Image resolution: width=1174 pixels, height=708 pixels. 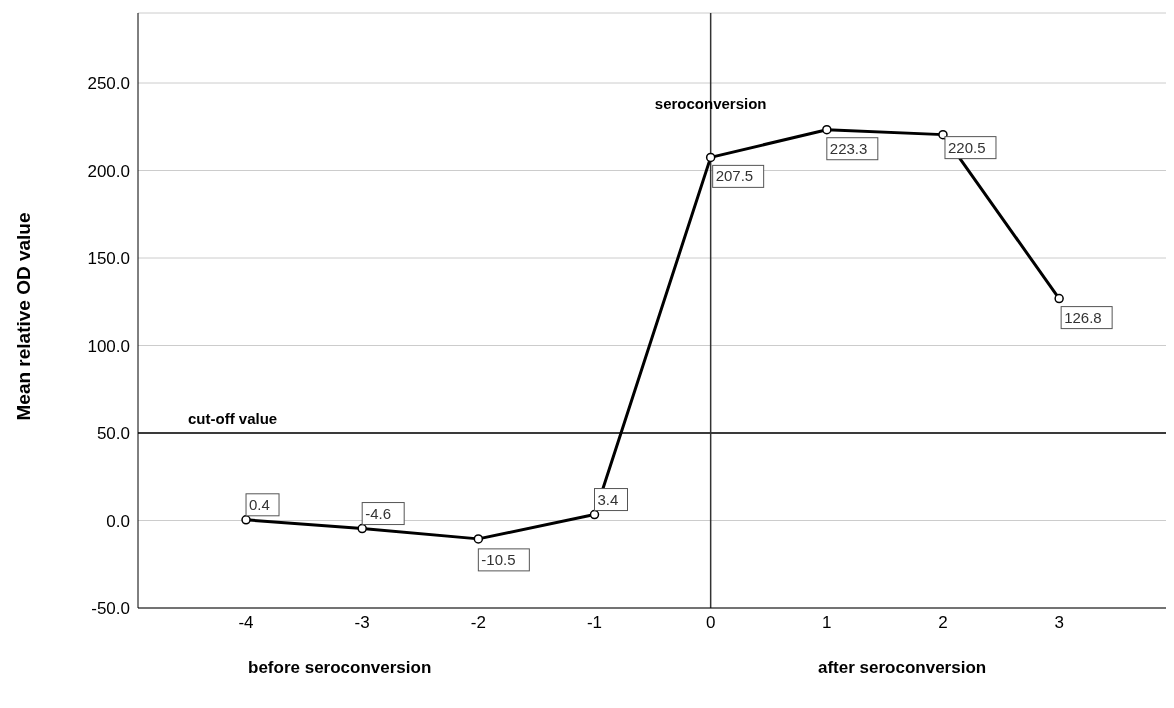 What do you see at coordinates (827, 623) in the screenshot?
I see `x-tick-label: 1` at bounding box center [827, 623].